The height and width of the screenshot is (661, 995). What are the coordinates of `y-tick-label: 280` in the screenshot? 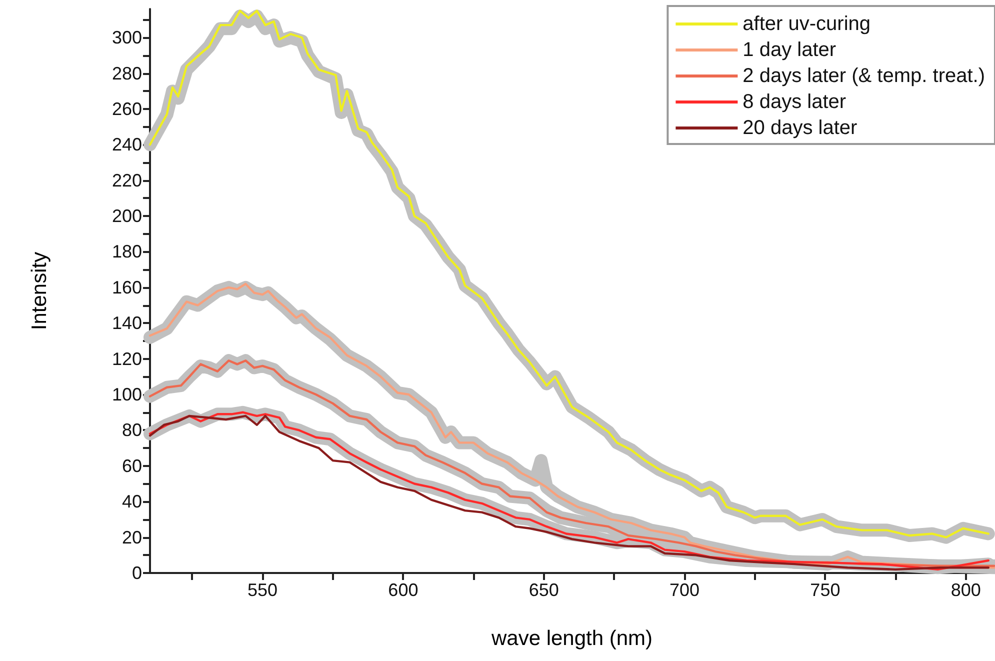 It's located at (127, 73).